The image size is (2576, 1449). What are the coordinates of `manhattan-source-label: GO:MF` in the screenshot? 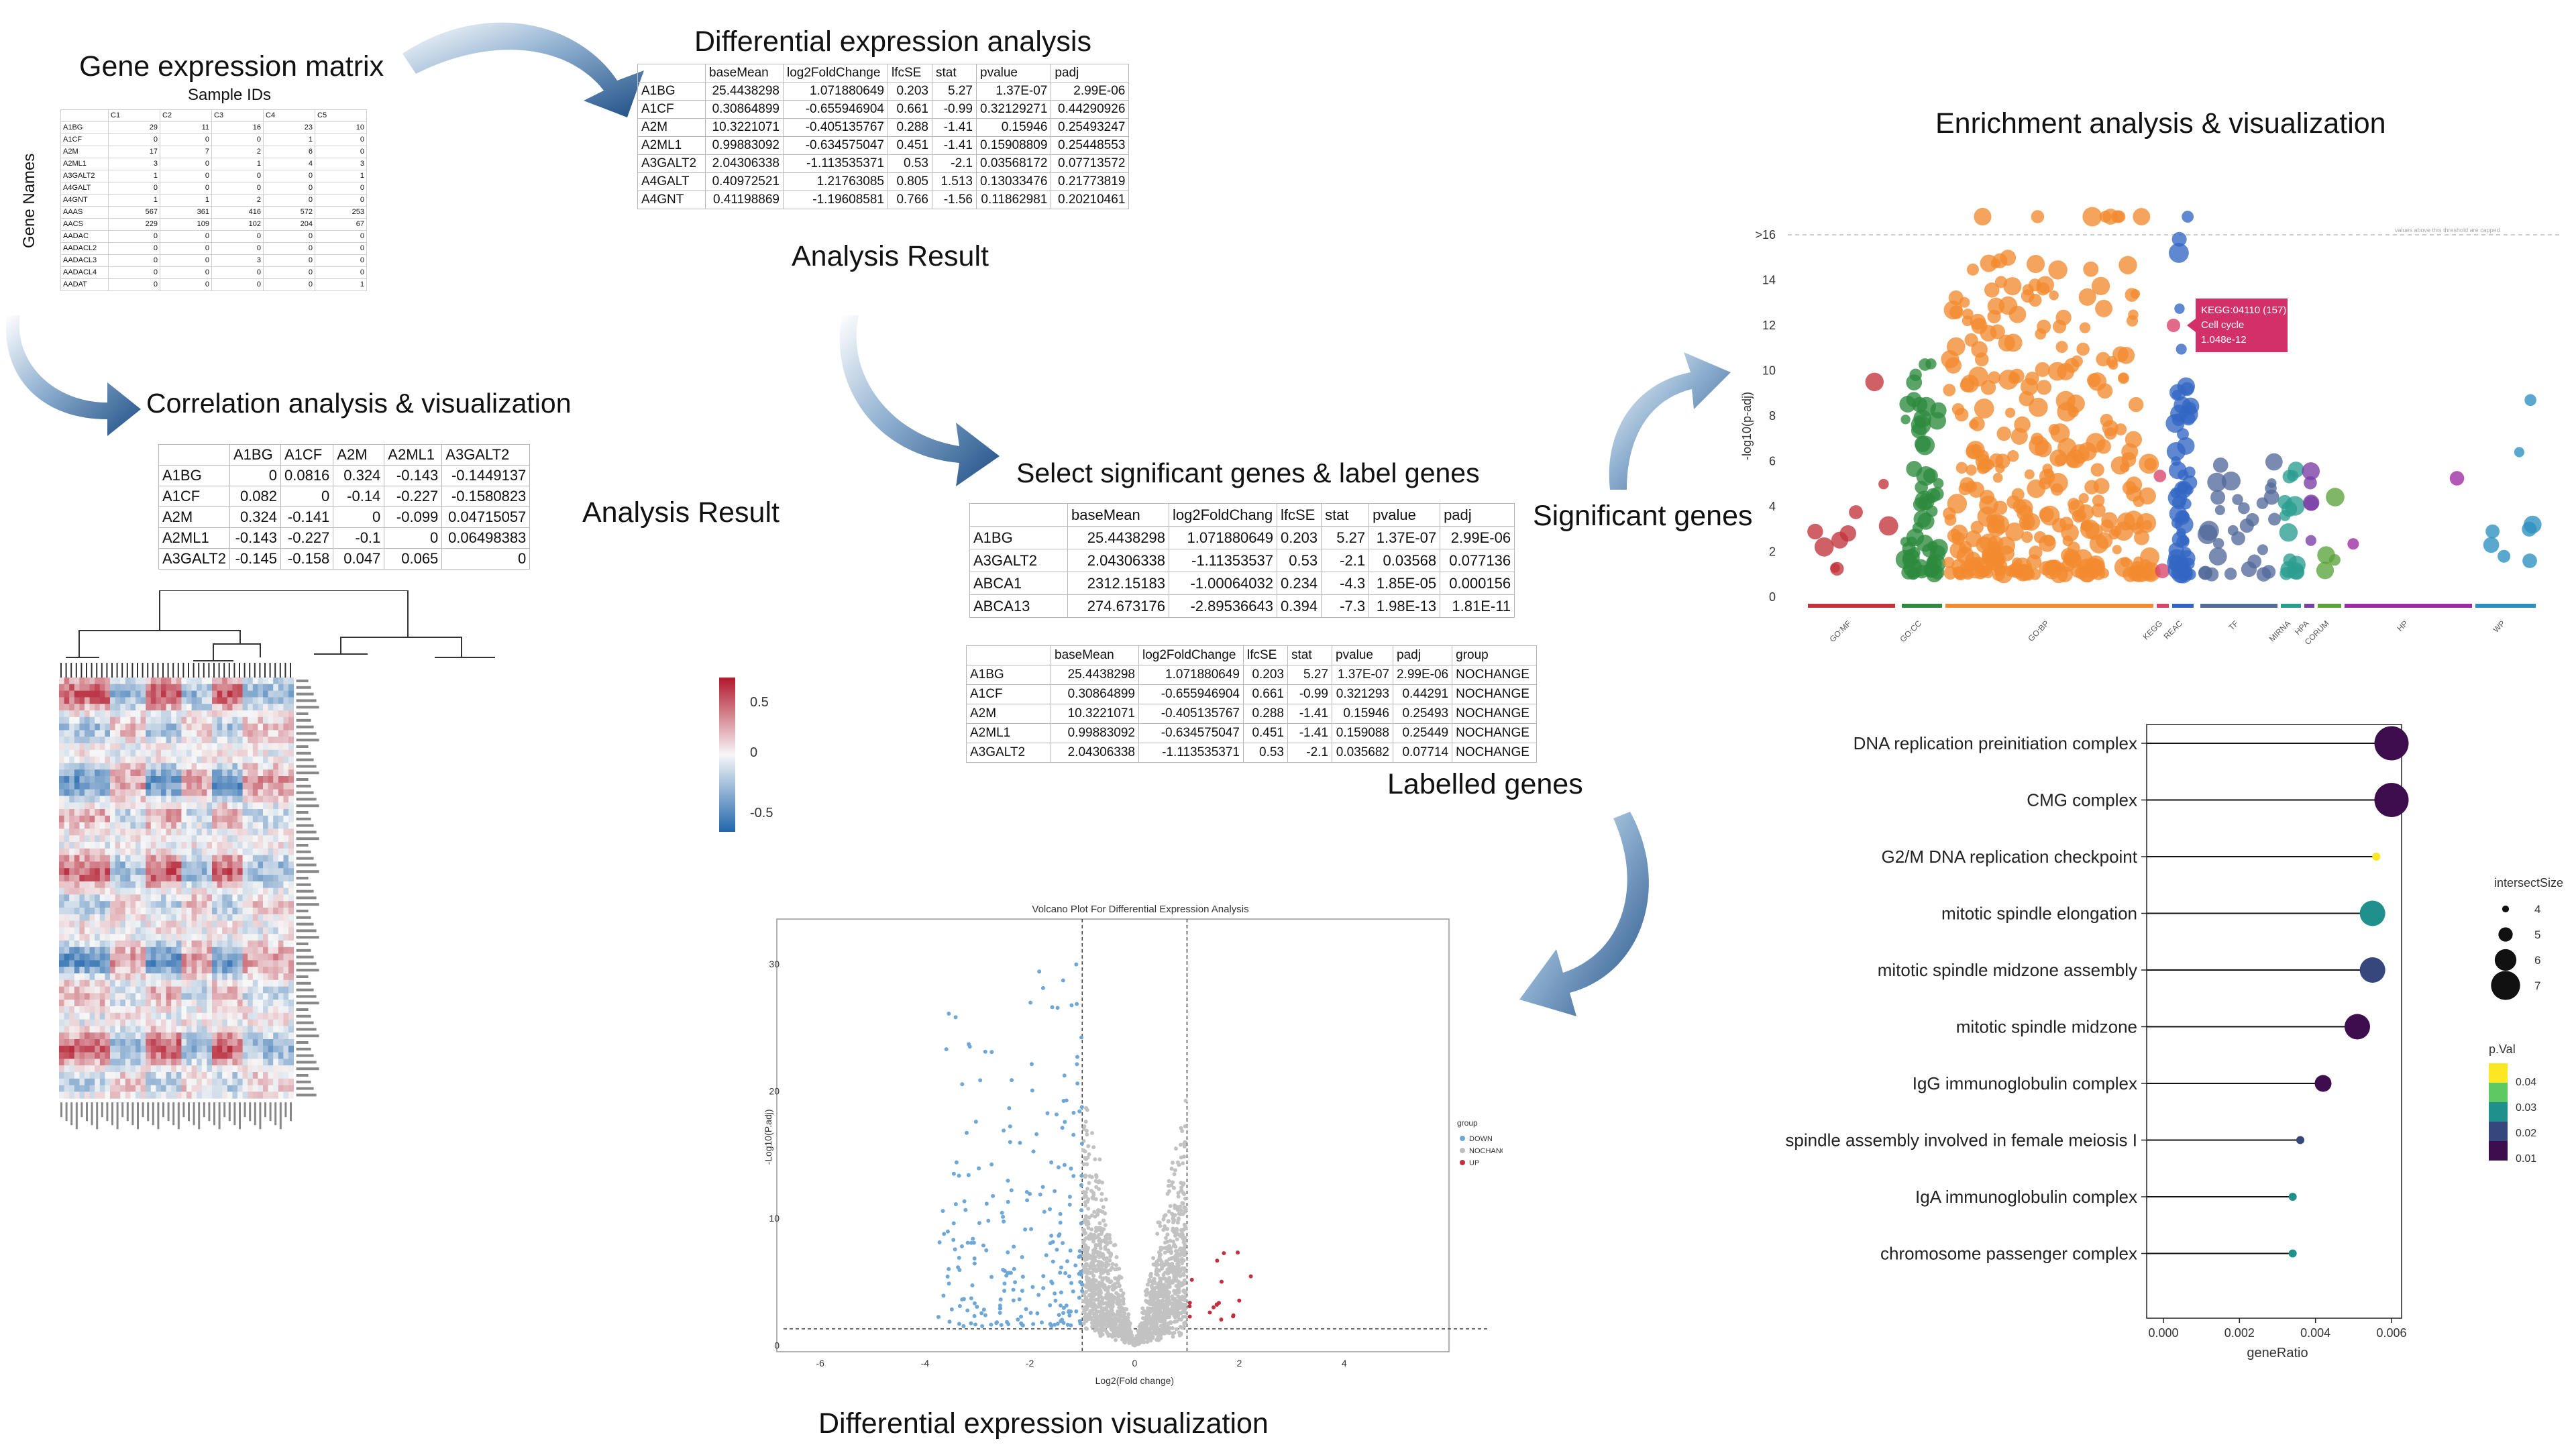 It's located at (1840, 631).